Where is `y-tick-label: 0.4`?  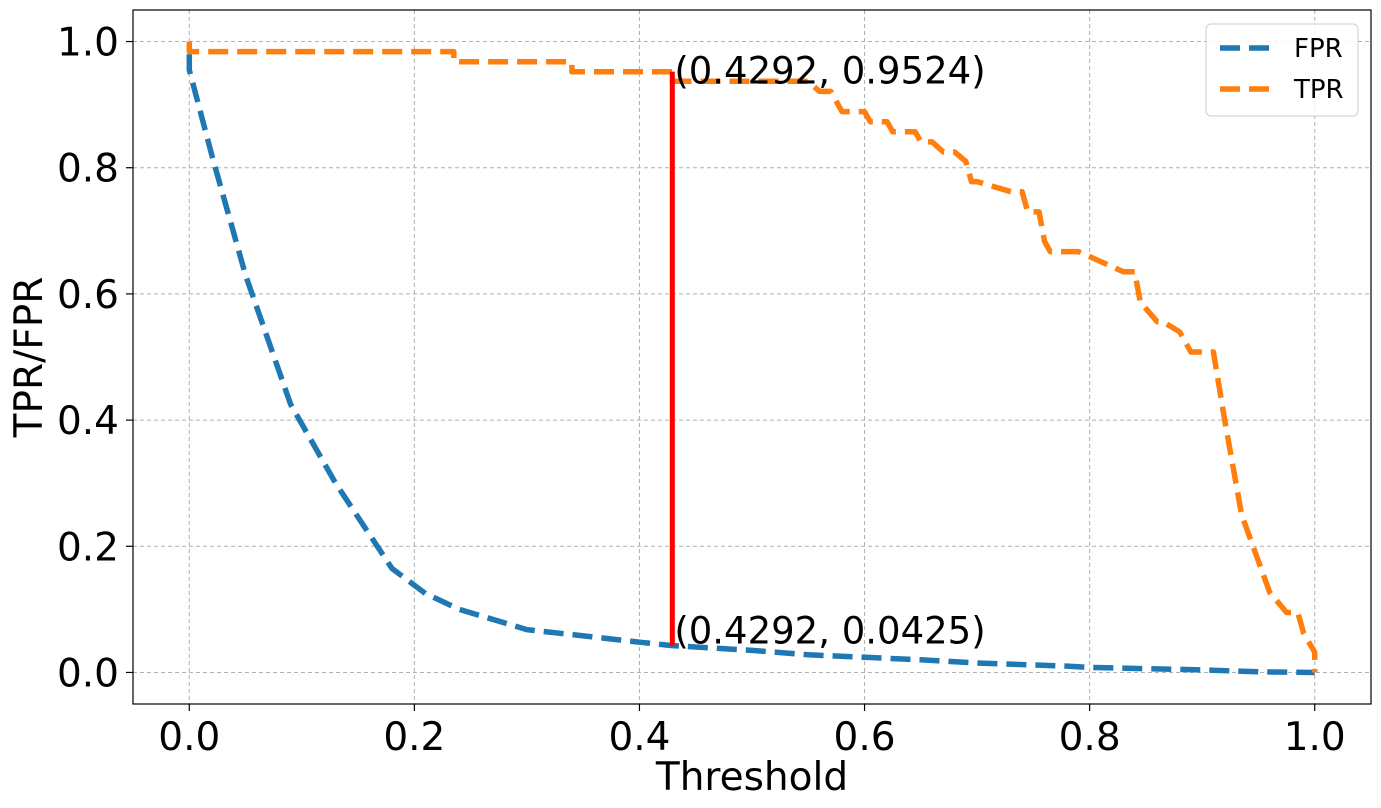
y-tick-label: 0.4 is located at coordinates (88, 421).